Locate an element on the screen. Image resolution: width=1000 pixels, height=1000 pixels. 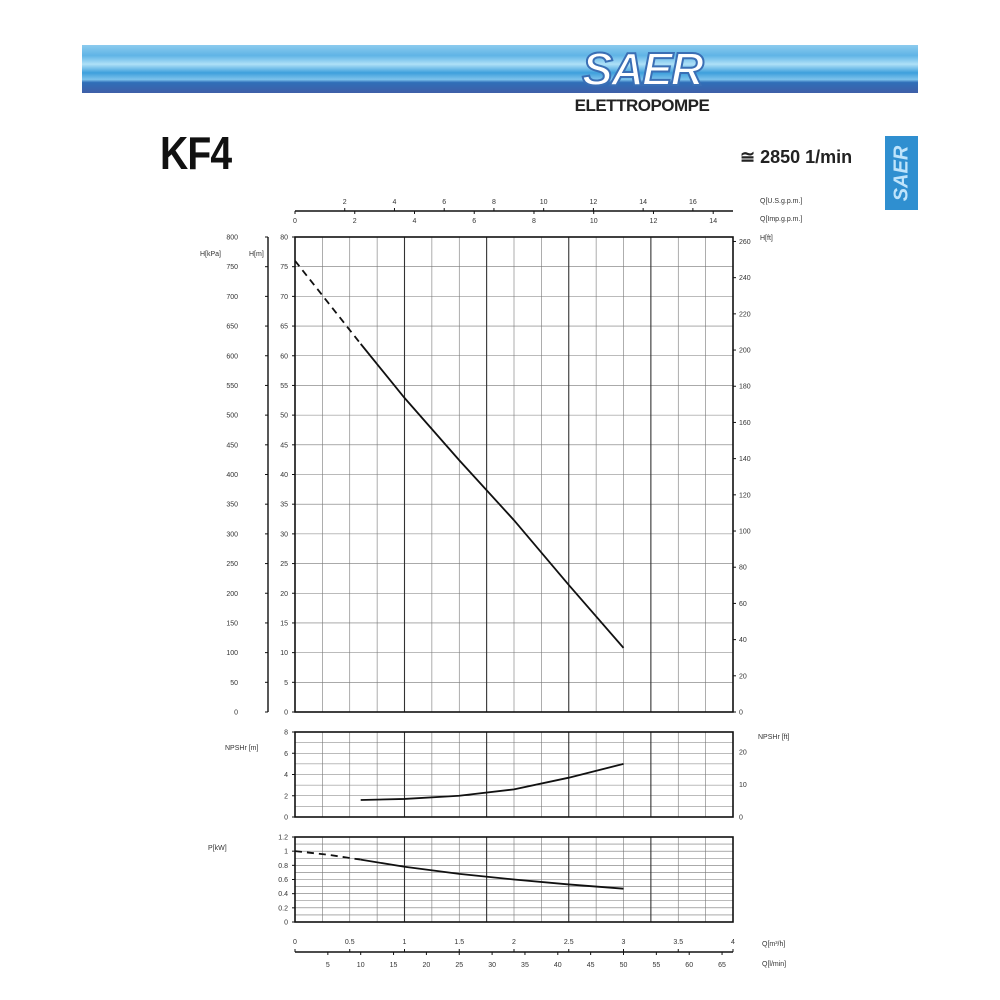
npsh-ft-tick-label: 20 is located at coordinates (743, 753).